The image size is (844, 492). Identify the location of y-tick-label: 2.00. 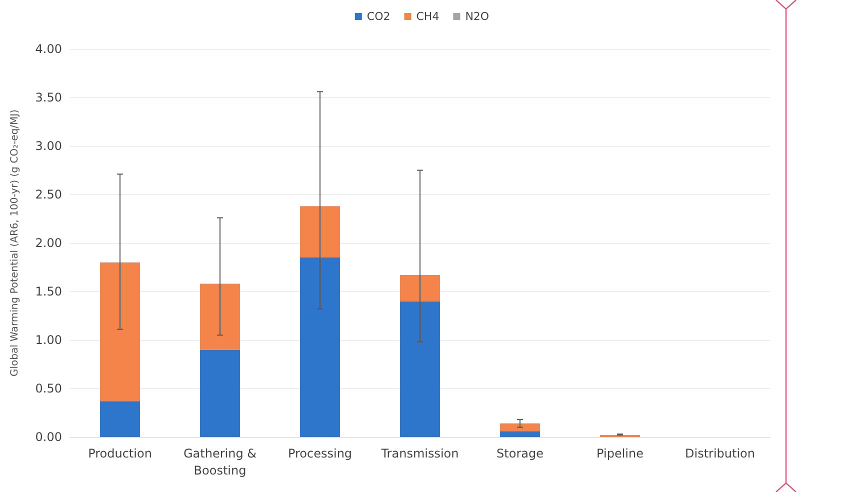
(48, 243).